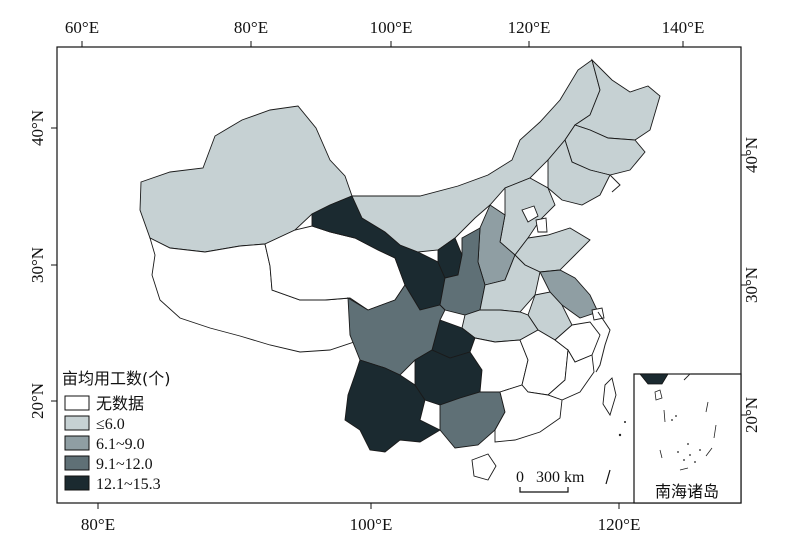 The width and height of the screenshot is (802, 539). I want to click on region-liaoning, so click(579, 172).